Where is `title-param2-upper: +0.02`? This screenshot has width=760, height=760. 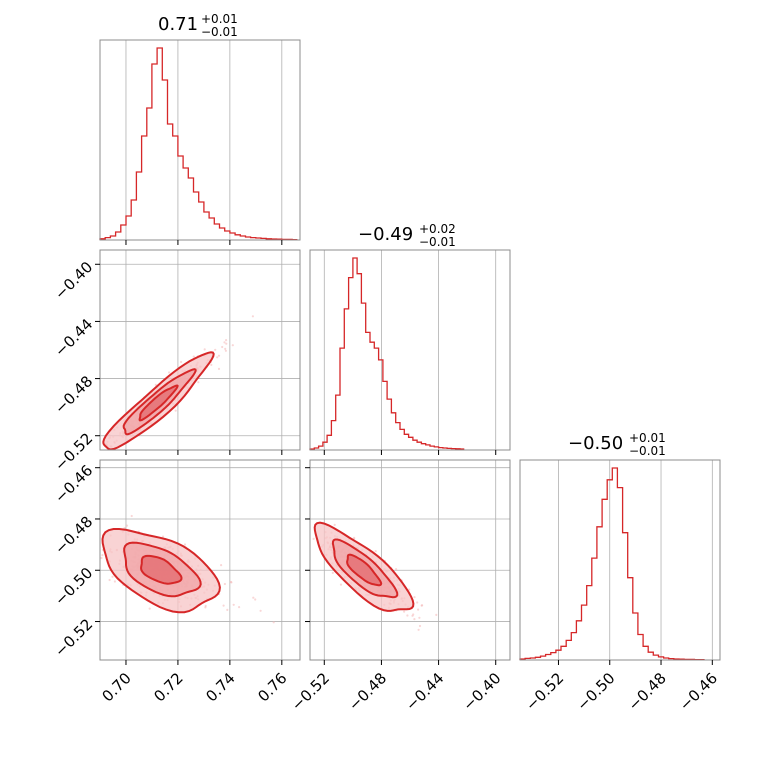 title-param2-upper: +0.02 is located at coordinates (437, 229).